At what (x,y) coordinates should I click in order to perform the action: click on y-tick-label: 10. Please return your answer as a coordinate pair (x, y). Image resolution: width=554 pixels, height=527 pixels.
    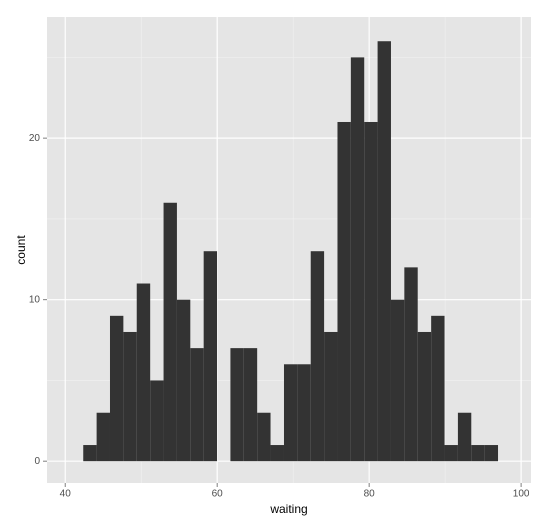
    Looking at the image, I should click on (35, 299).